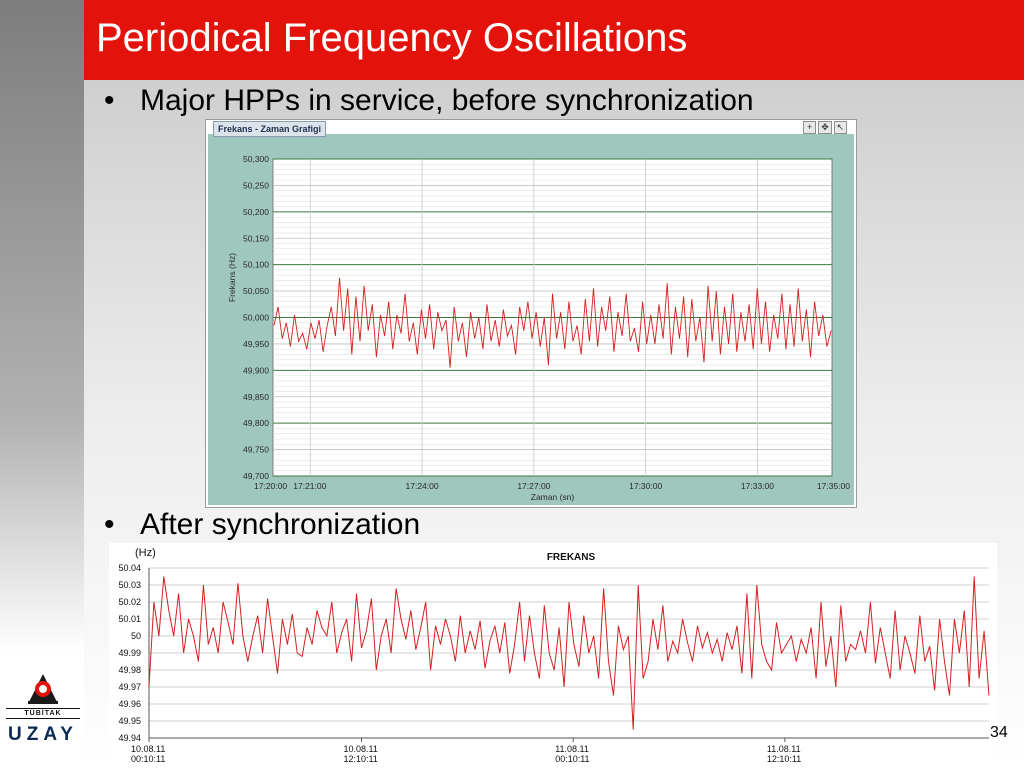  I want to click on chart1-y-tick-label: 49,700, so click(256, 476).